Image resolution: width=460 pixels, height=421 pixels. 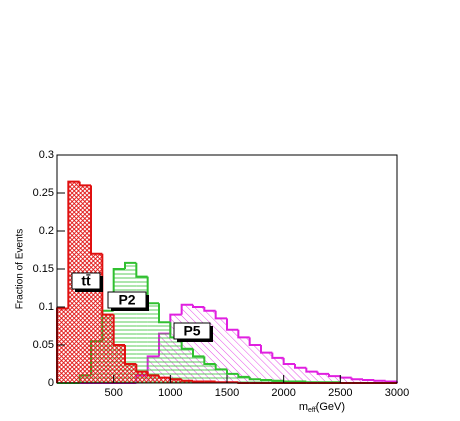 I want to click on series-label: P2, so click(x=126, y=300).